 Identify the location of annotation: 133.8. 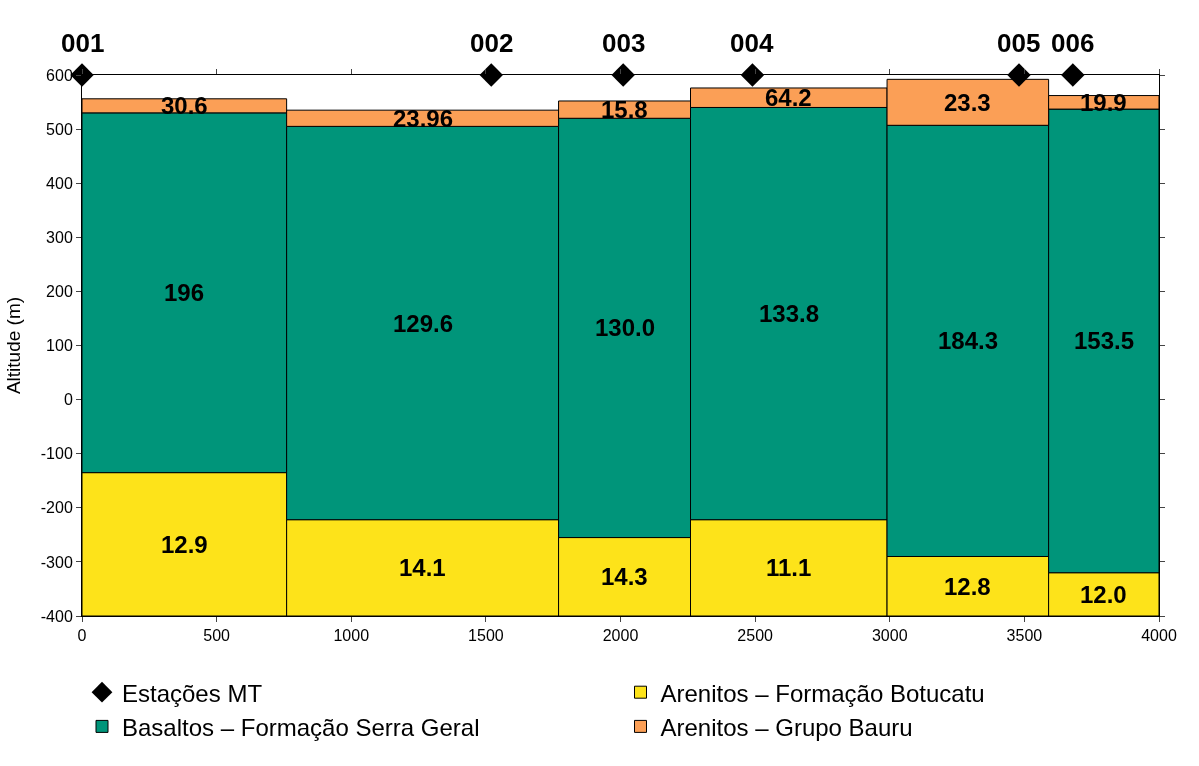
(789, 313).